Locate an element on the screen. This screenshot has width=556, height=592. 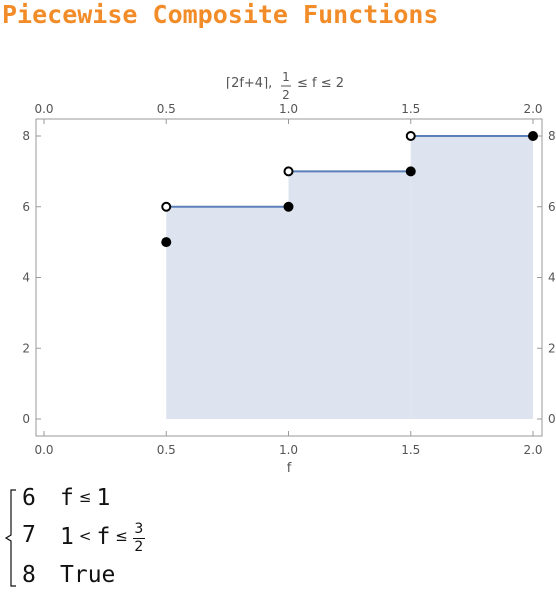
chart-title-suffix: ≤ f ≤ 2 is located at coordinates (320, 83).